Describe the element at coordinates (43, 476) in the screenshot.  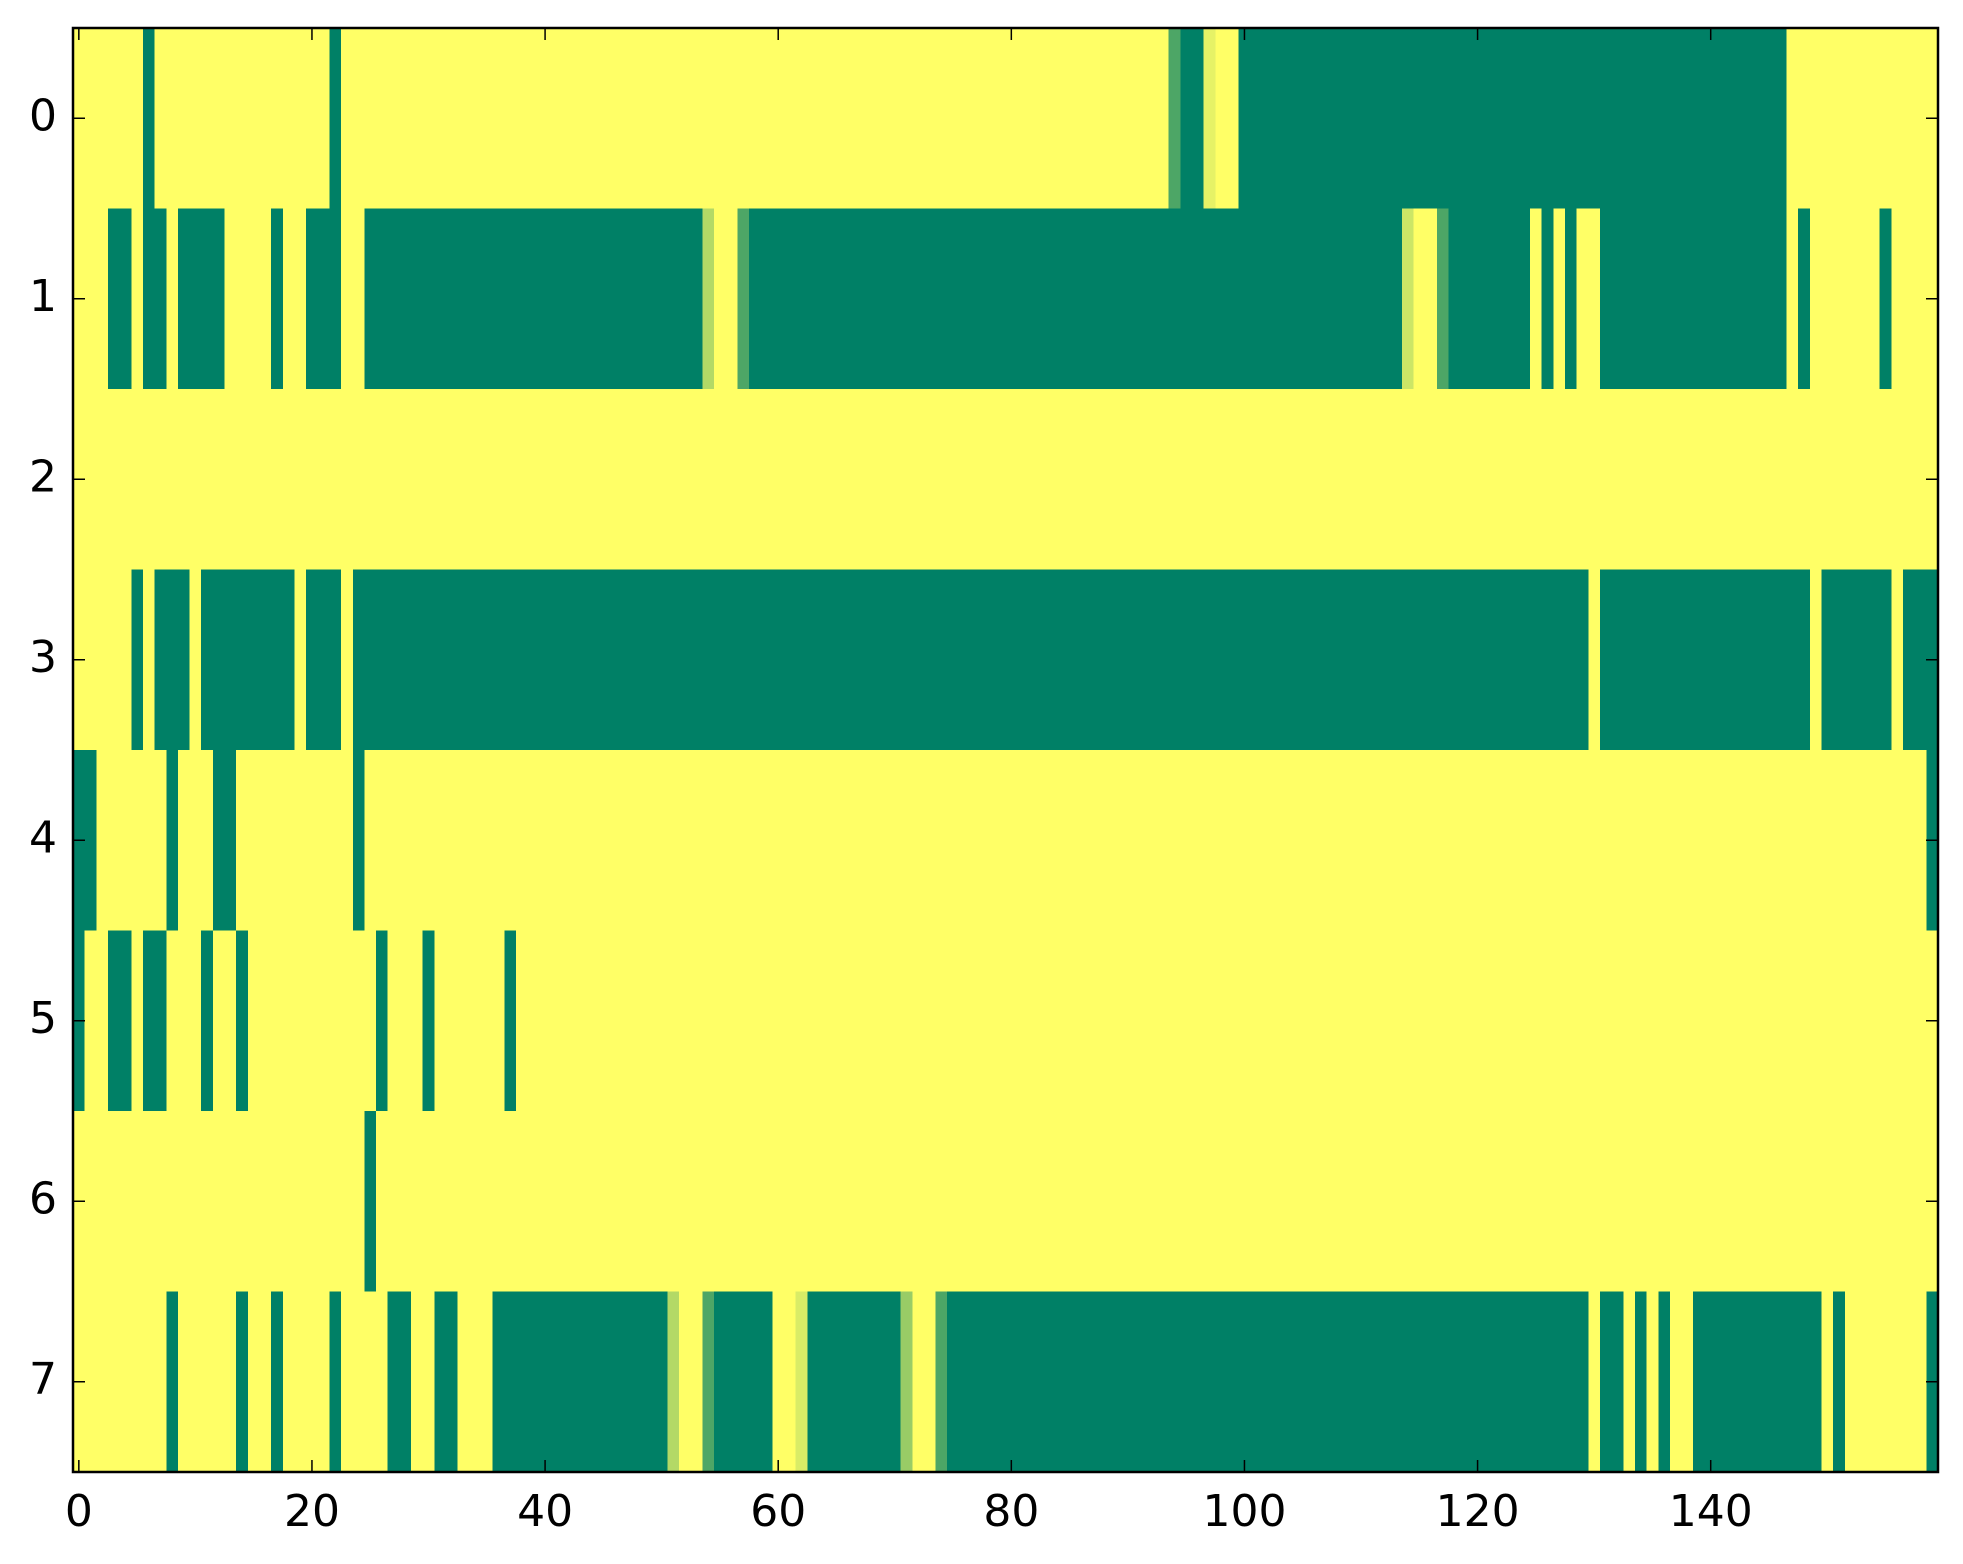
I see `y-tick-label: 2` at that location.